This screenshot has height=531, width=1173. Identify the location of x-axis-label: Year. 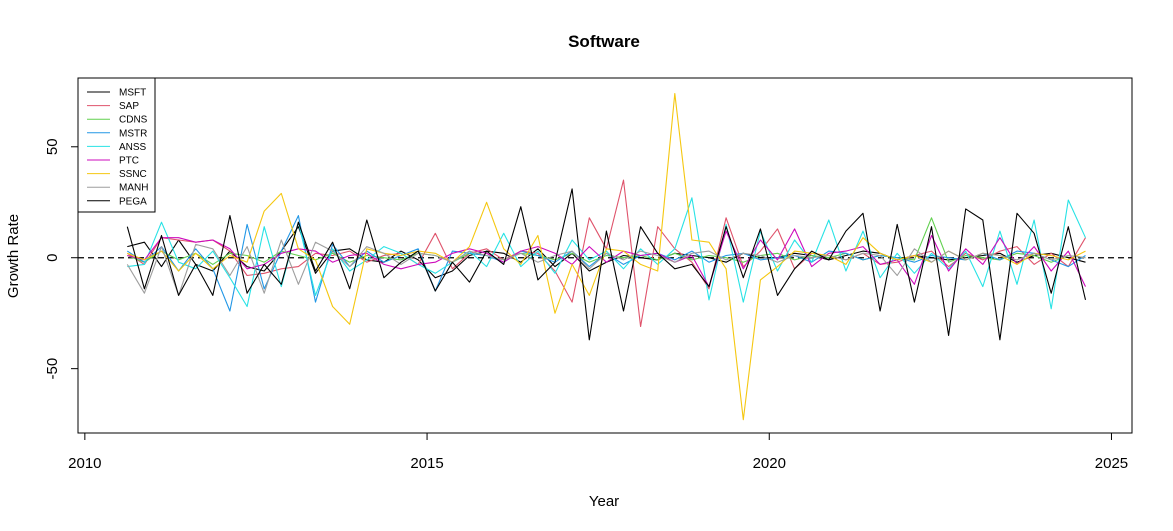
(604, 501).